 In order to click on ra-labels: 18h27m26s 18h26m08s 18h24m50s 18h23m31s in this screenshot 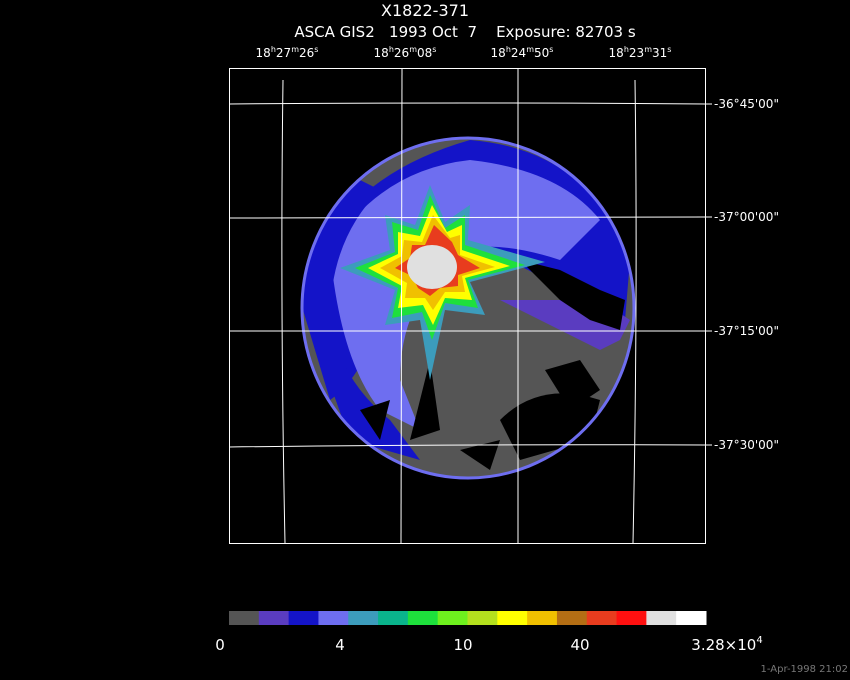, I will do `click(464, 52)`.